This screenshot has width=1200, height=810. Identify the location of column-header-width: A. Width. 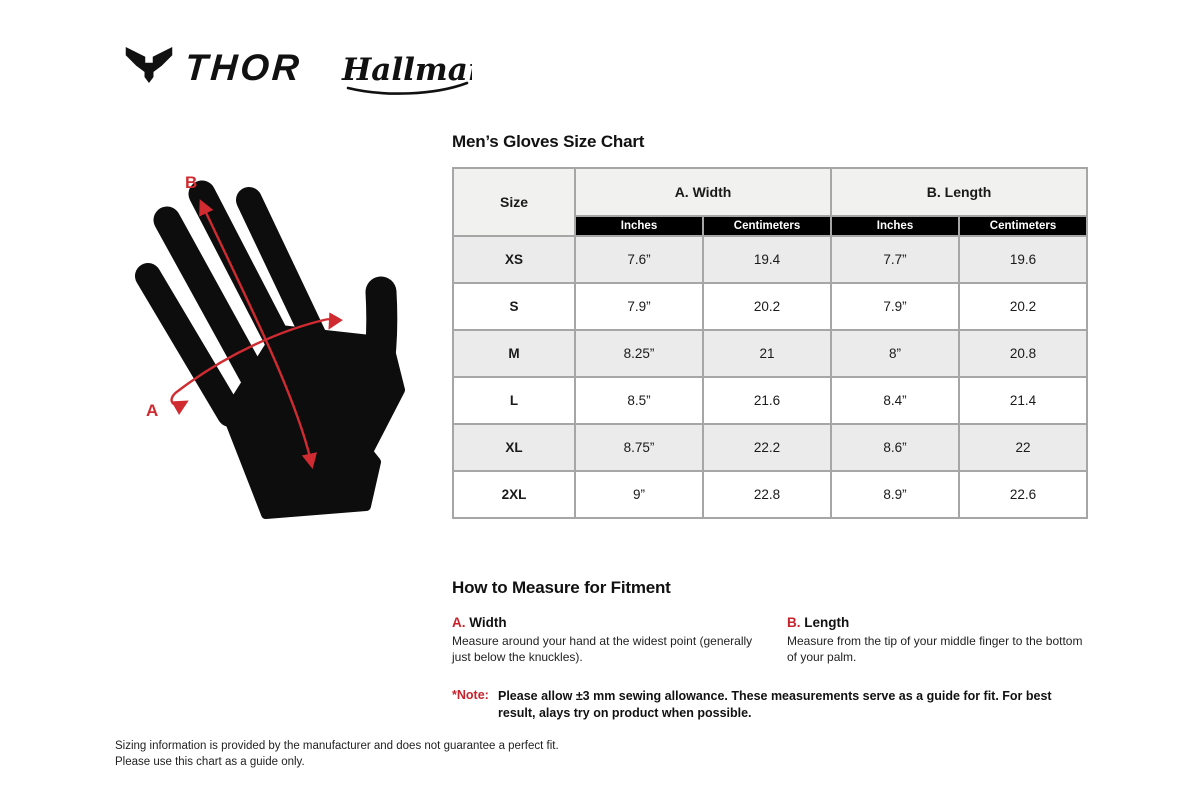
(703, 192).